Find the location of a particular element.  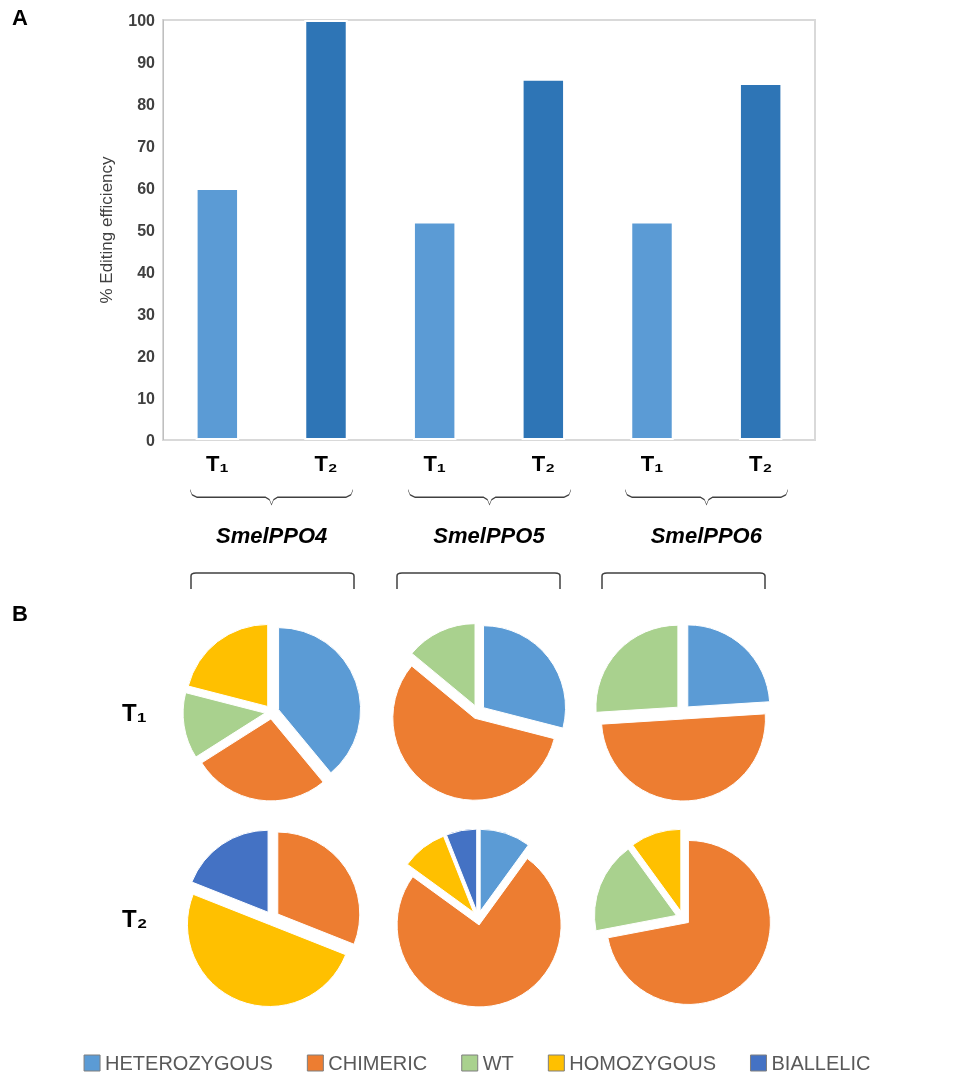

y-tick-label: 10 is located at coordinates (146, 398).